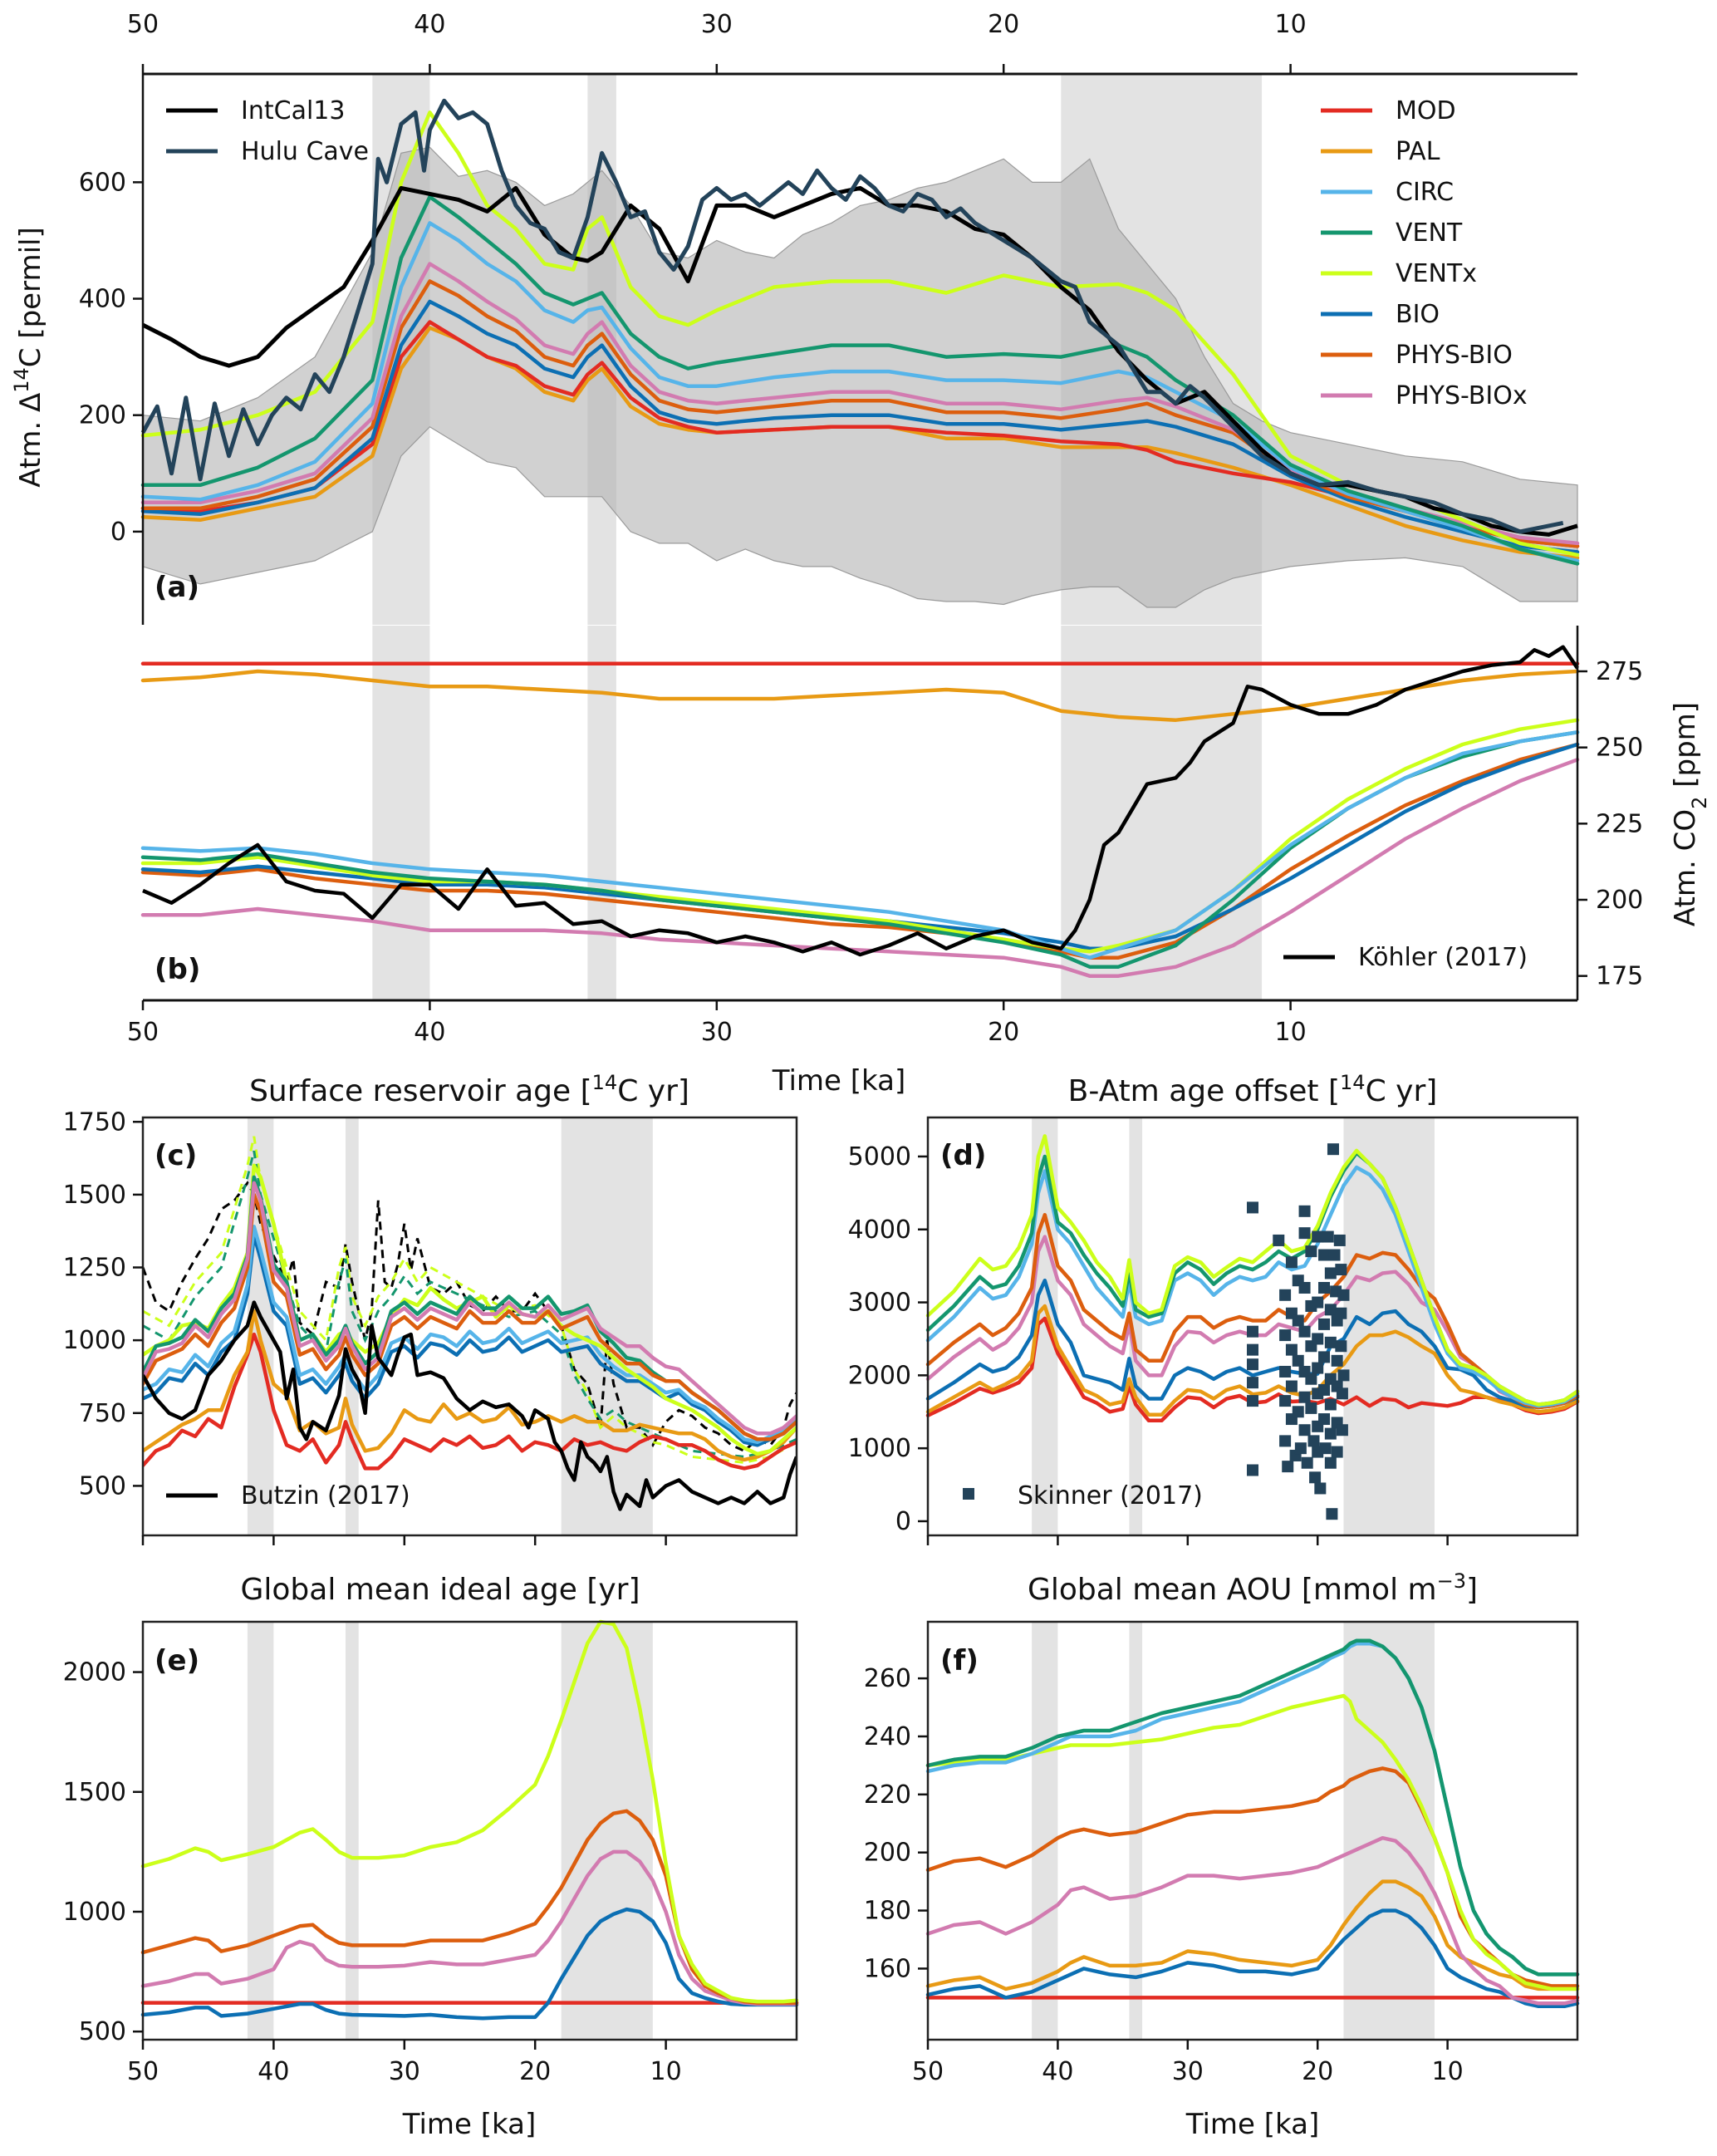 The height and width of the screenshot is (2156, 1717). I want to click on panel-a-legend-label-mod: MOD, so click(1426, 110).